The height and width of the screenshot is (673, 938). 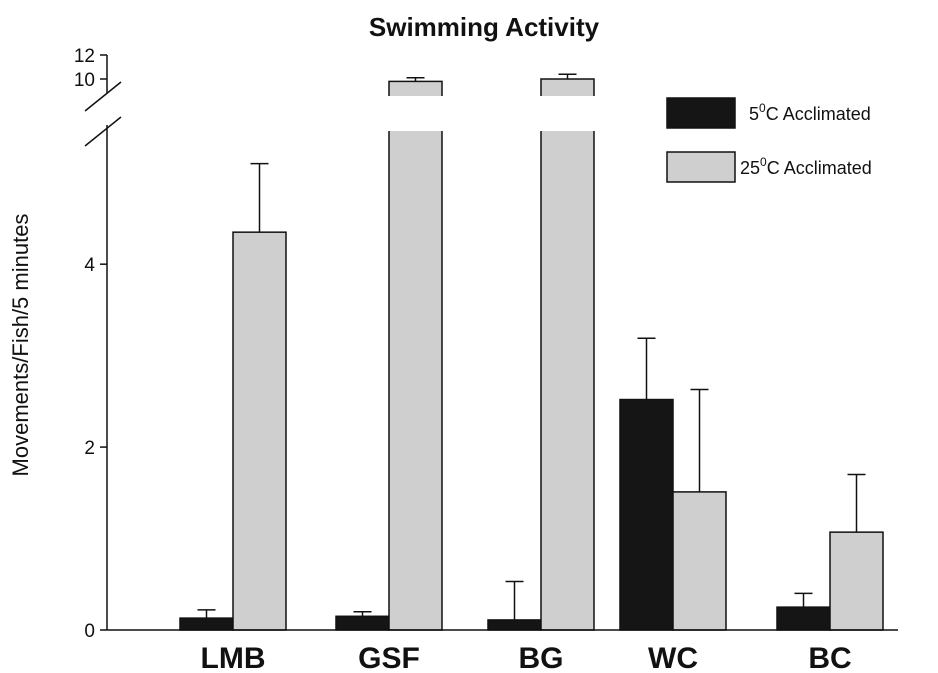 I want to click on y-axis-label: Movements/Fish/5 minutes, so click(x=20, y=345).